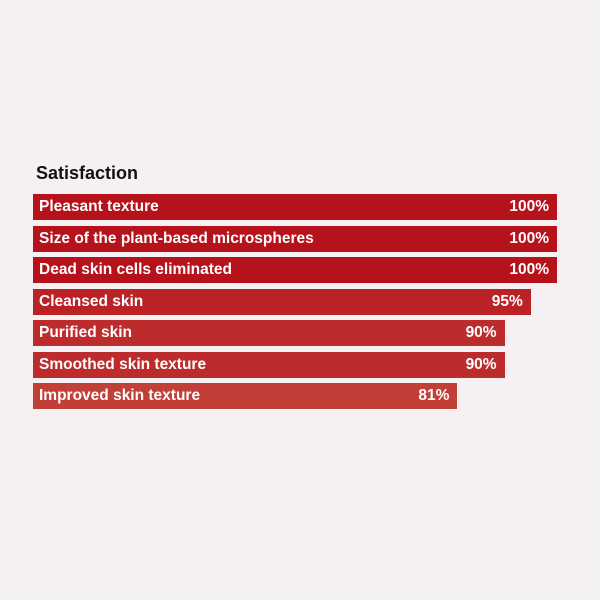  What do you see at coordinates (245, 396) in the screenshot?
I see `bar-6: Improved skin texture 81%` at bounding box center [245, 396].